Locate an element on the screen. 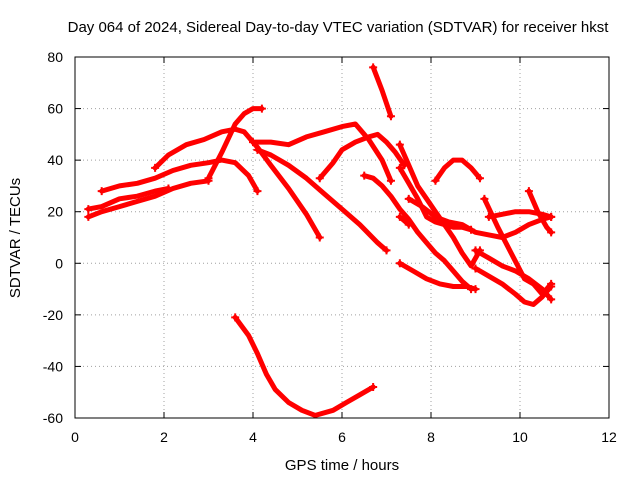  y-tick-label: 40 is located at coordinates (55, 160).